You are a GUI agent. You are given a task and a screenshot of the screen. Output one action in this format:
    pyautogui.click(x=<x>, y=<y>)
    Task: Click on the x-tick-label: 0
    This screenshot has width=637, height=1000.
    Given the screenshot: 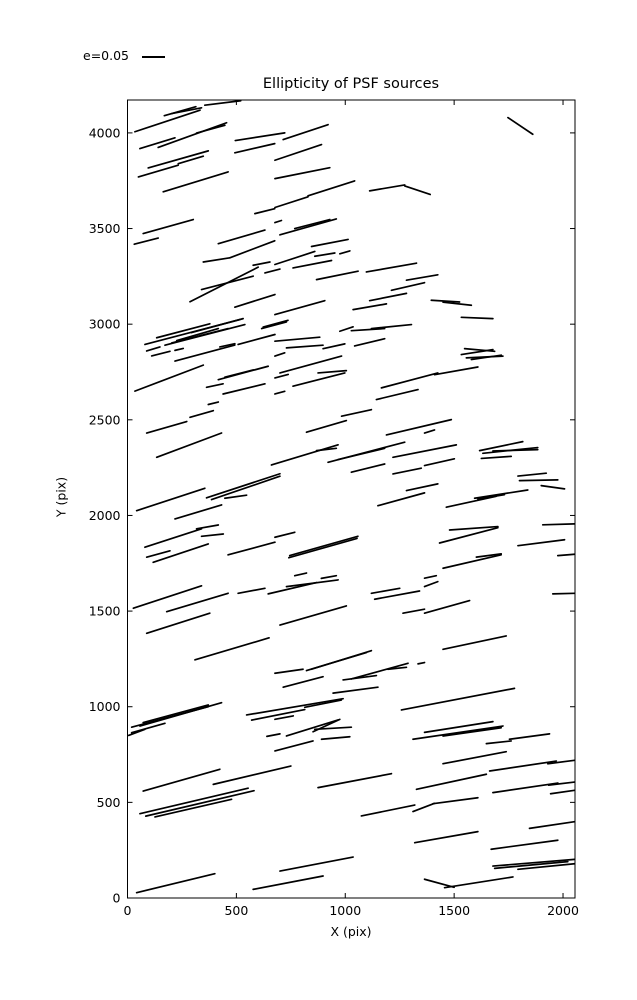 What is the action you would take?
    pyautogui.click(x=128, y=910)
    